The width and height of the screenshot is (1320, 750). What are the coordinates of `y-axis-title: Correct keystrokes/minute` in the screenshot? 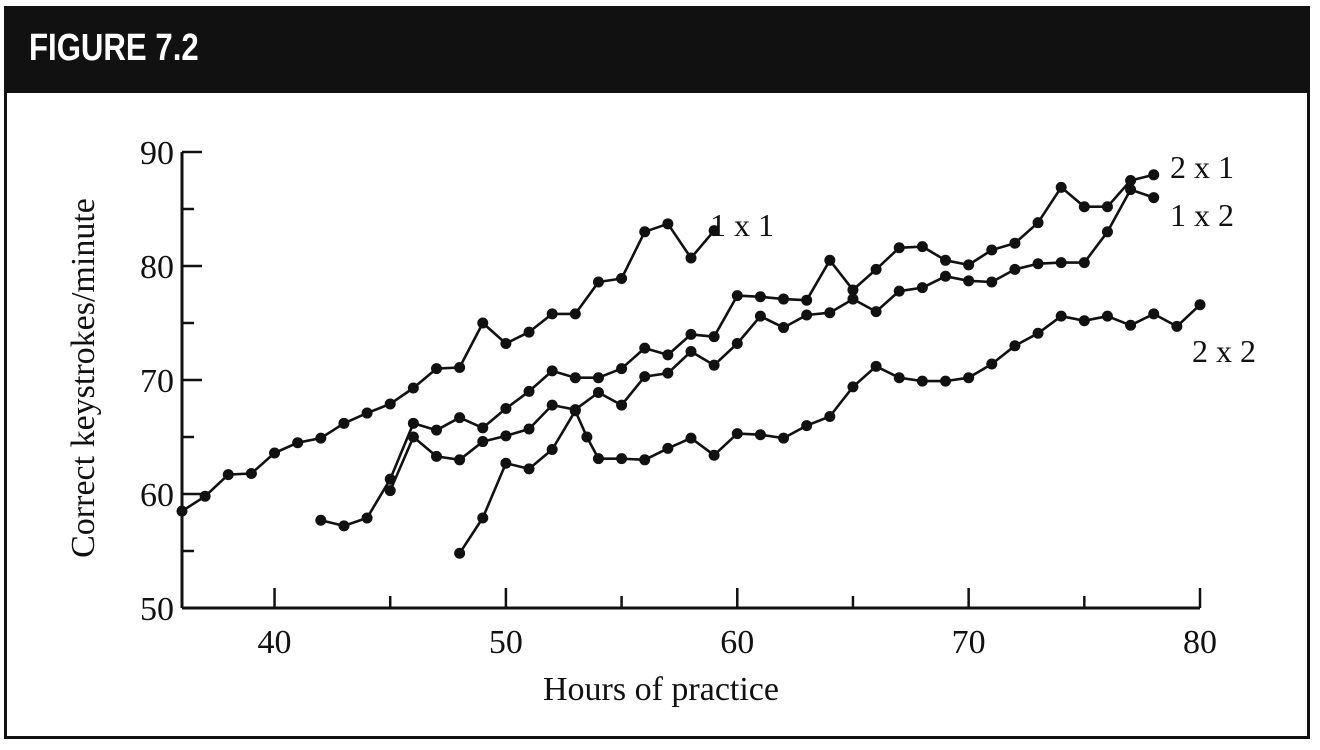 It's located at (83, 378).